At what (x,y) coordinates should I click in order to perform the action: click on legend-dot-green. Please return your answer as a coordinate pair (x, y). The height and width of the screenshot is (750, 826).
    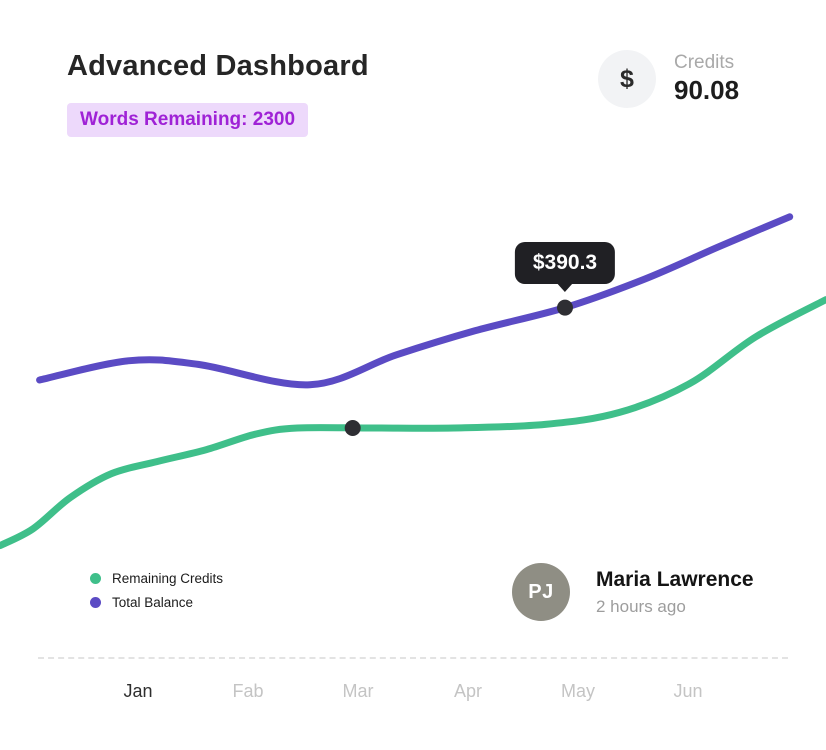
    Looking at the image, I should click on (95, 578).